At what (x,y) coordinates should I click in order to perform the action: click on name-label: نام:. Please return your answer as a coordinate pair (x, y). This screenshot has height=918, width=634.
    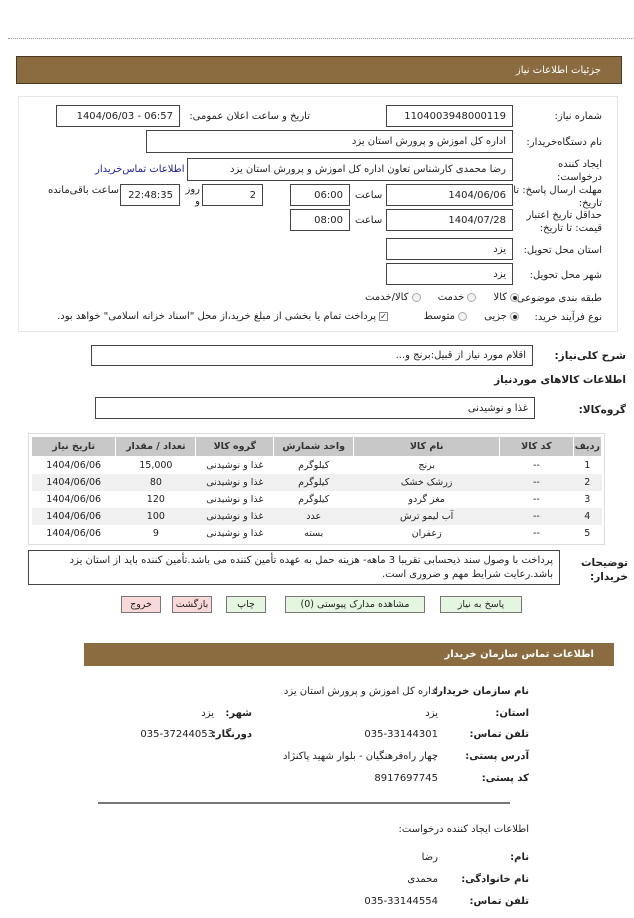
    Looking at the image, I should click on (519, 857).